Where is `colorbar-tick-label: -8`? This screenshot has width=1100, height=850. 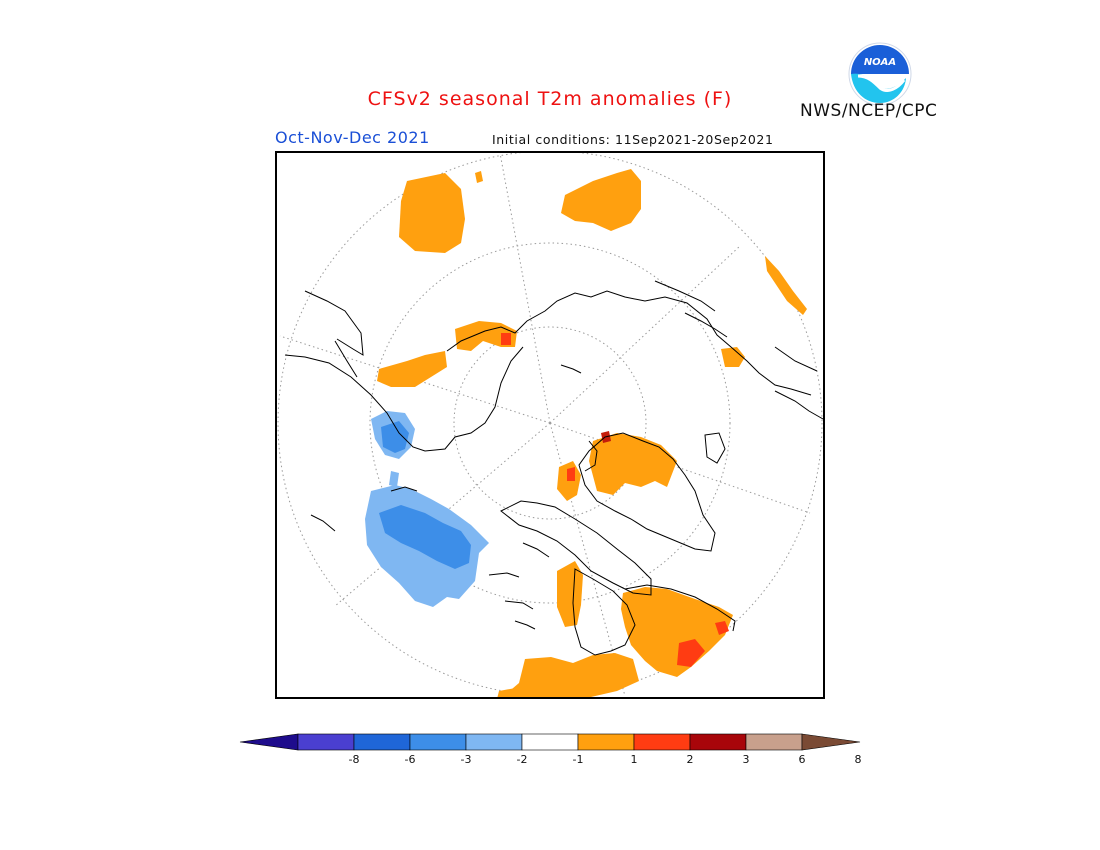 colorbar-tick-label: -8 is located at coordinates (354, 759).